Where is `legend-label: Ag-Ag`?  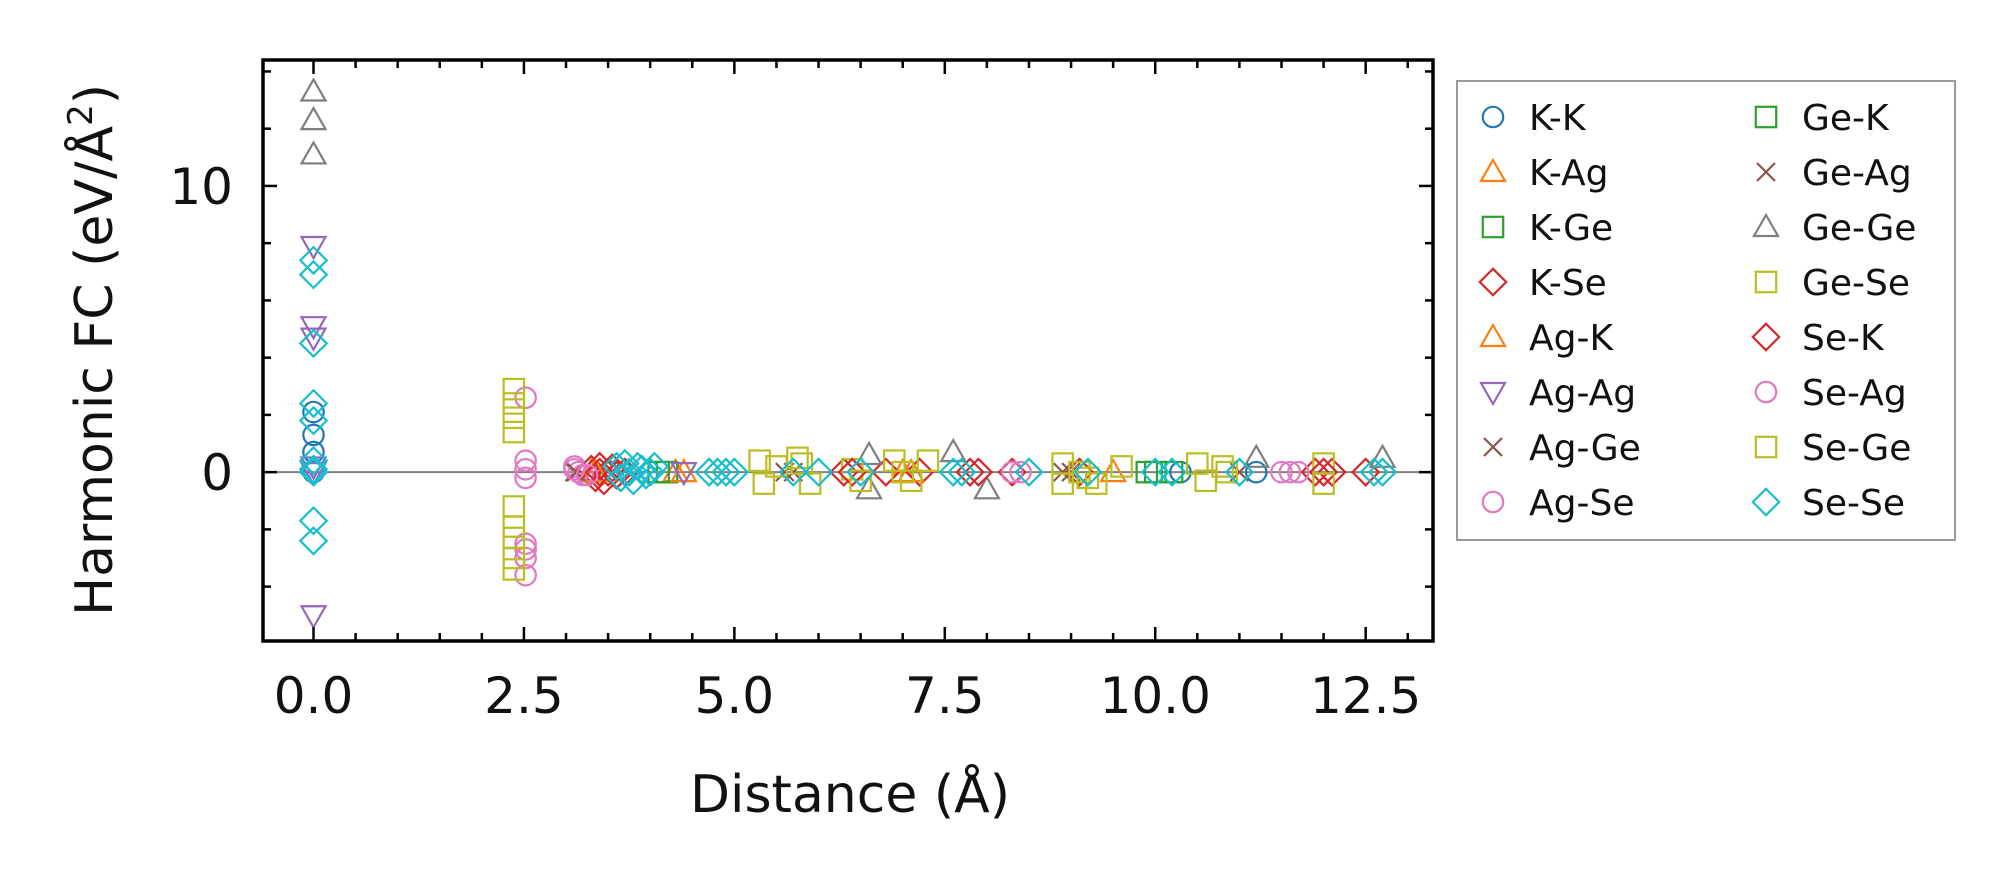 legend-label: Ag-Ag is located at coordinates (1582, 393).